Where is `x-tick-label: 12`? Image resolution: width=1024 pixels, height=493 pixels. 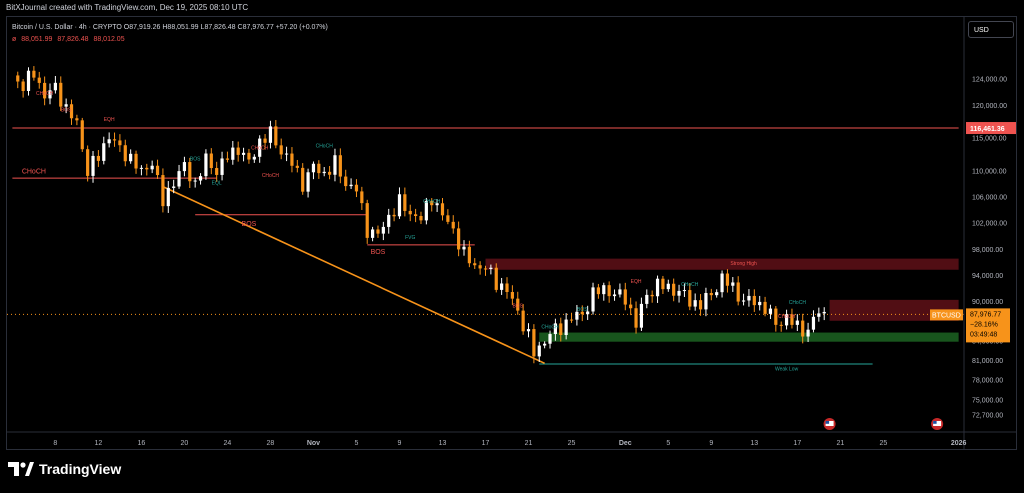
x-tick-label: 12 is located at coordinates (99, 443).